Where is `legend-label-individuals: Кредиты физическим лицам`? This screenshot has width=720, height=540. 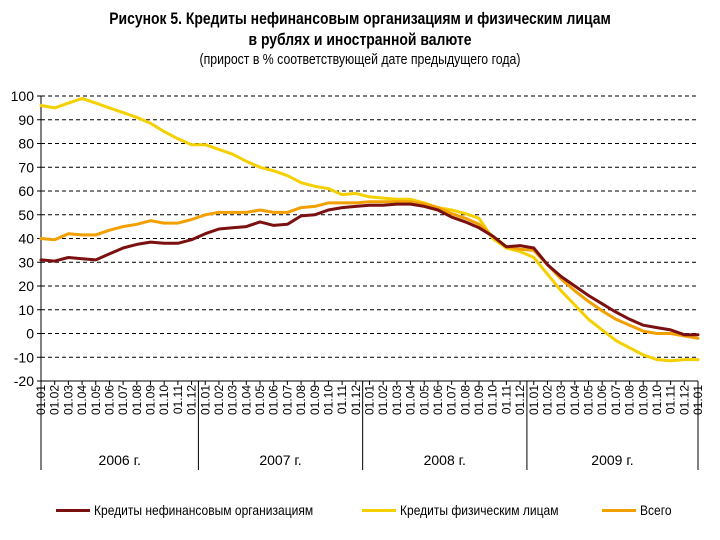
legend-label-individuals: Кредиты физическим лицам is located at coordinates (479, 510).